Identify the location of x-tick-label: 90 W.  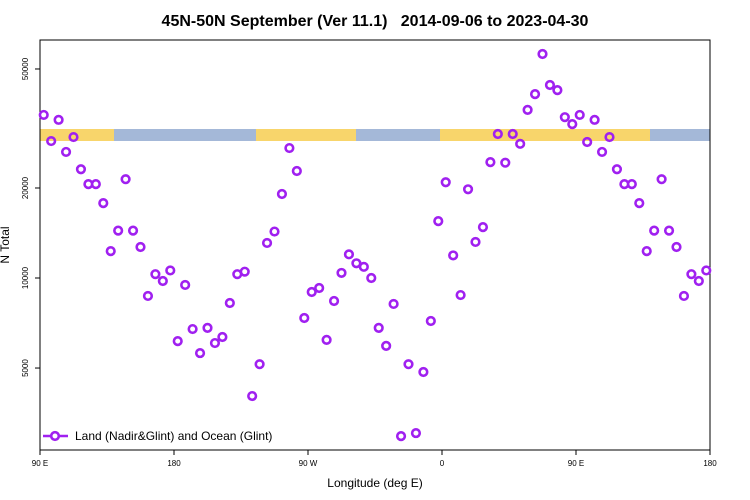
(308, 463).